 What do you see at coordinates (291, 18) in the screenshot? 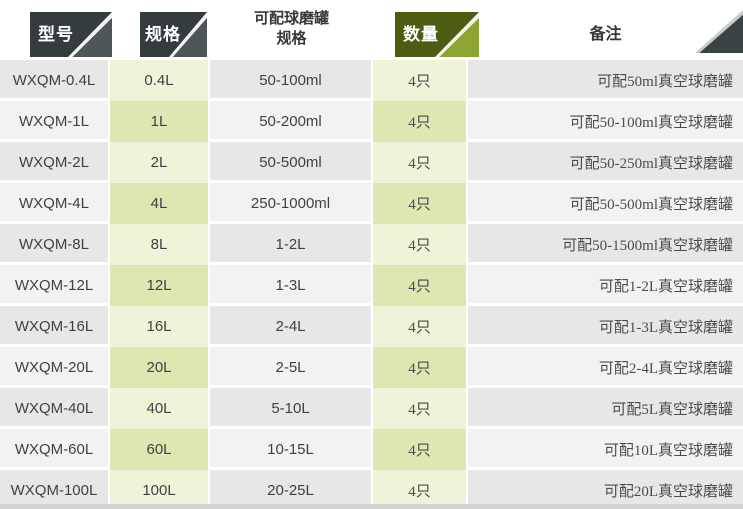
I see `header-label-jar-spec-line1: 可配球磨罐` at bounding box center [291, 18].